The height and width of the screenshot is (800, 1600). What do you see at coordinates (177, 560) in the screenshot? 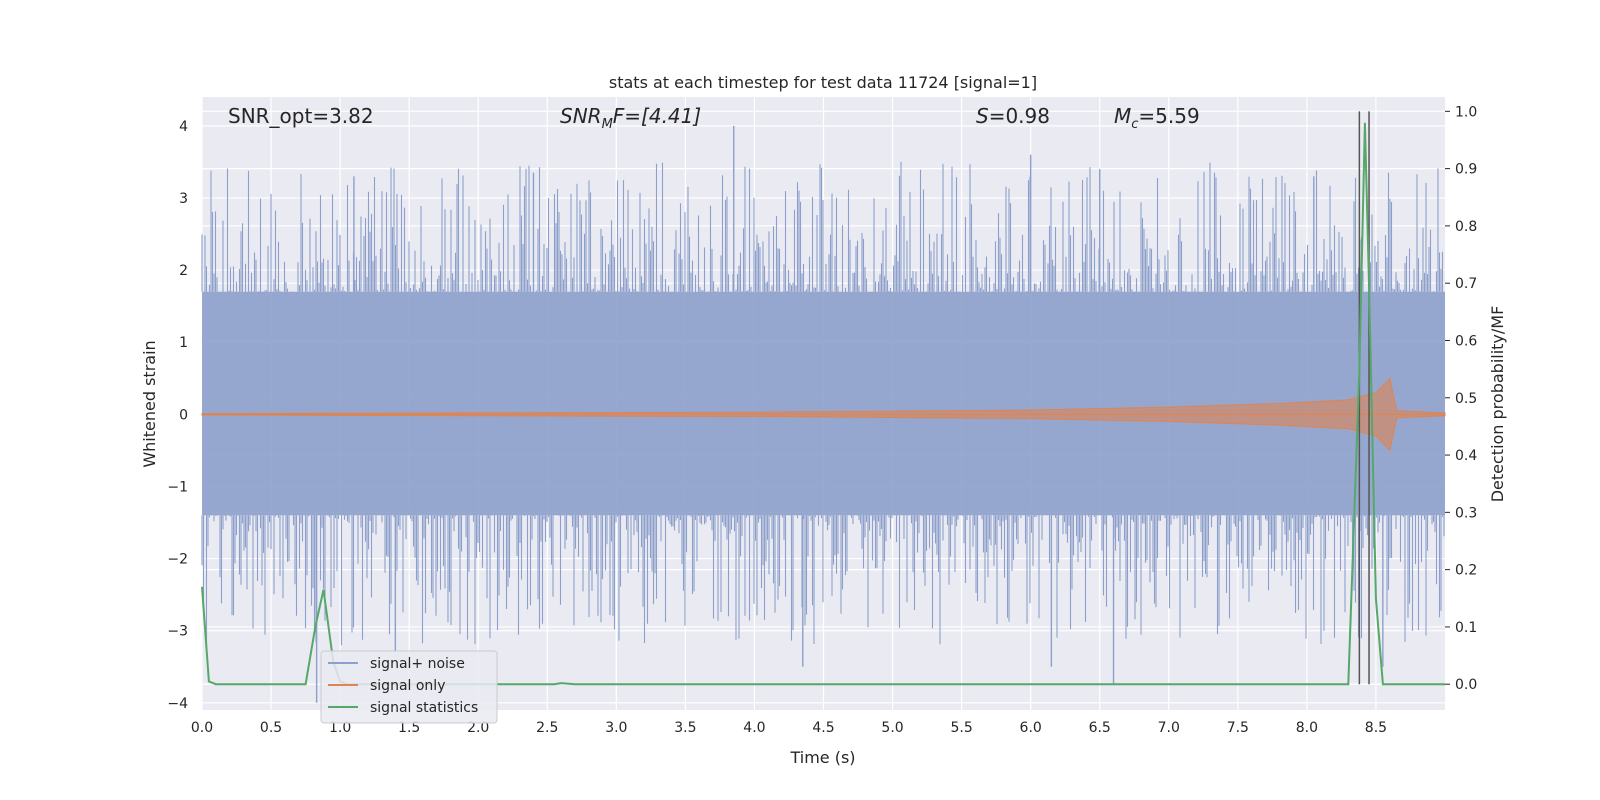
I see `y-left-tick-label: −2` at bounding box center [177, 560].